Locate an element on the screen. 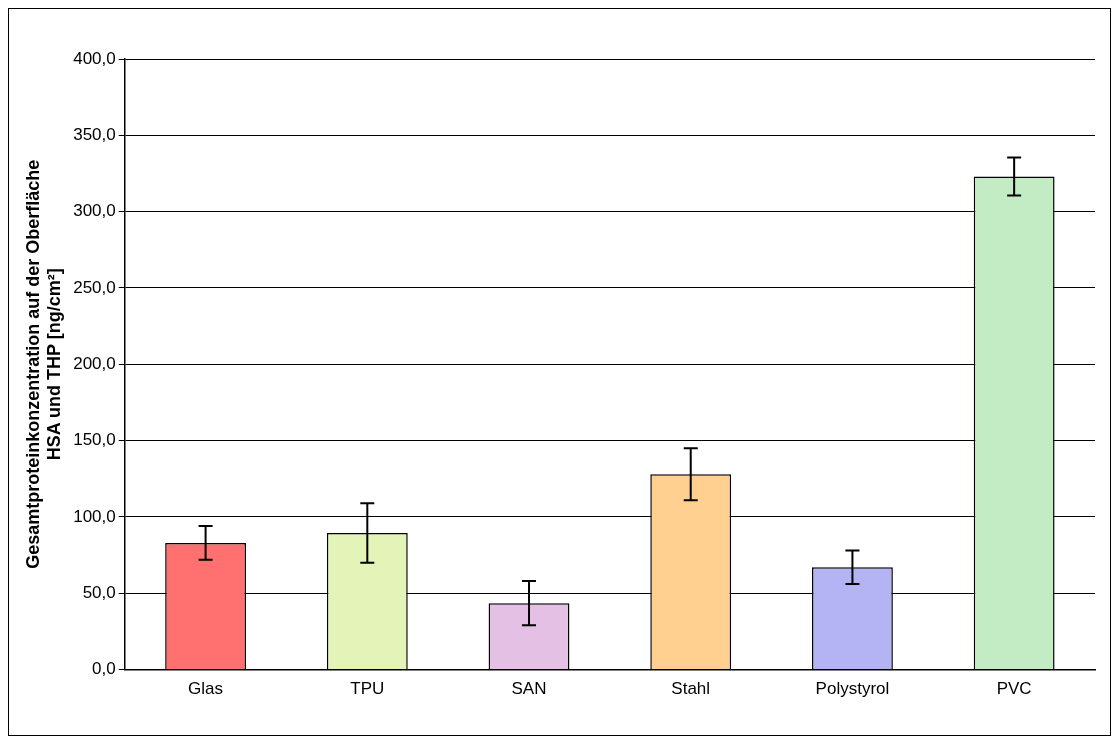  y-tick-label: 0,0 is located at coordinates (104, 669).